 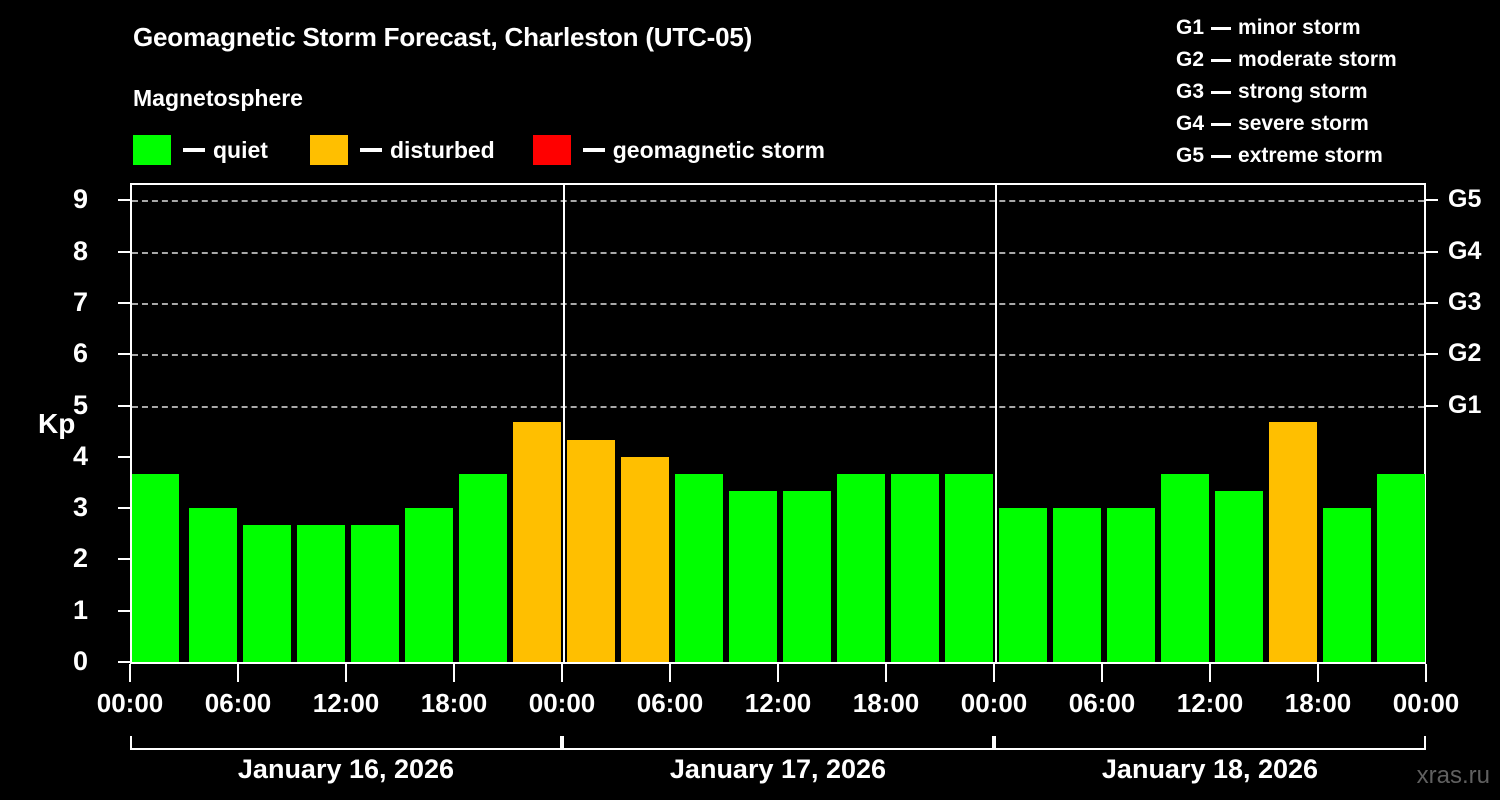 I want to click on color-legend: quiet disturbed geomagnetic storm, so click(x=479, y=150).